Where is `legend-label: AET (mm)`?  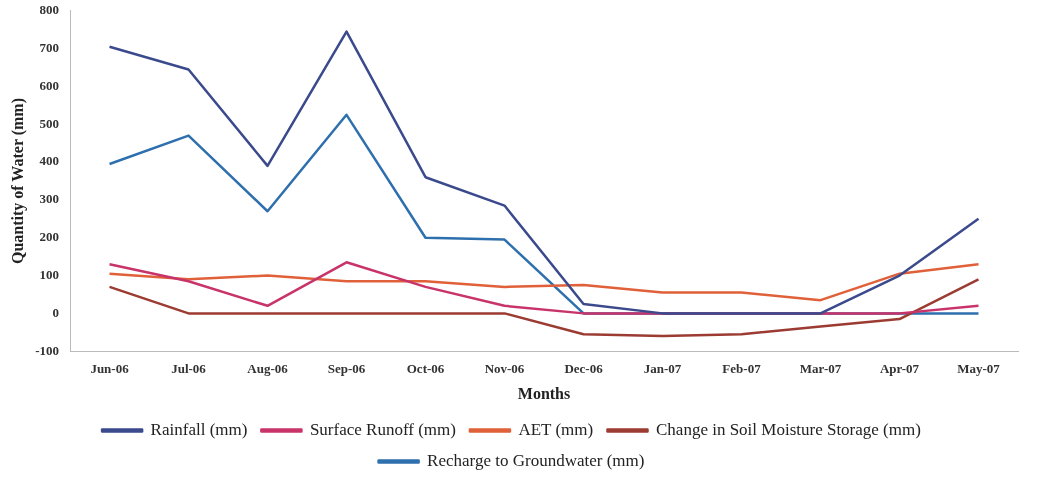 legend-label: AET (mm) is located at coordinates (556, 429).